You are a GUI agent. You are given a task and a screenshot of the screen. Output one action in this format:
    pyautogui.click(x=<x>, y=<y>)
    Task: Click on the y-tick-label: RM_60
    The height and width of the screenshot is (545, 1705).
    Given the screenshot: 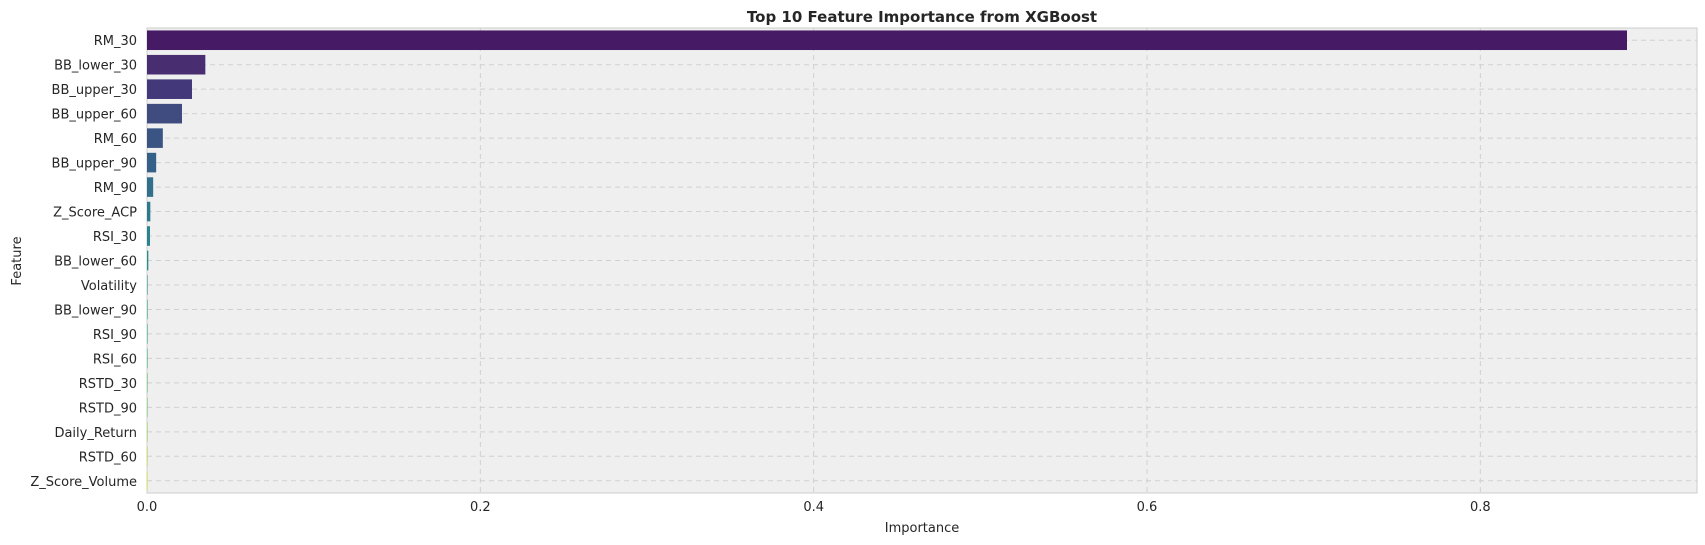 What is the action you would take?
    pyautogui.click(x=115, y=139)
    